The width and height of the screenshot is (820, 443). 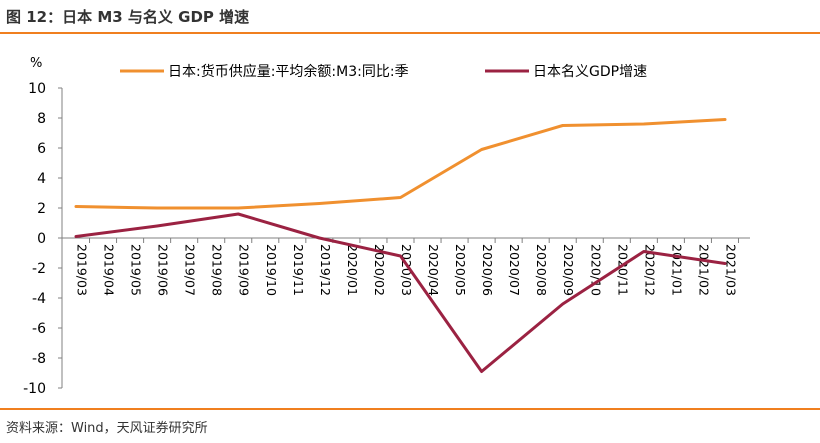 What do you see at coordinates (36, 63) in the screenshot?
I see `y-unit-label: %` at bounding box center [36, 63].